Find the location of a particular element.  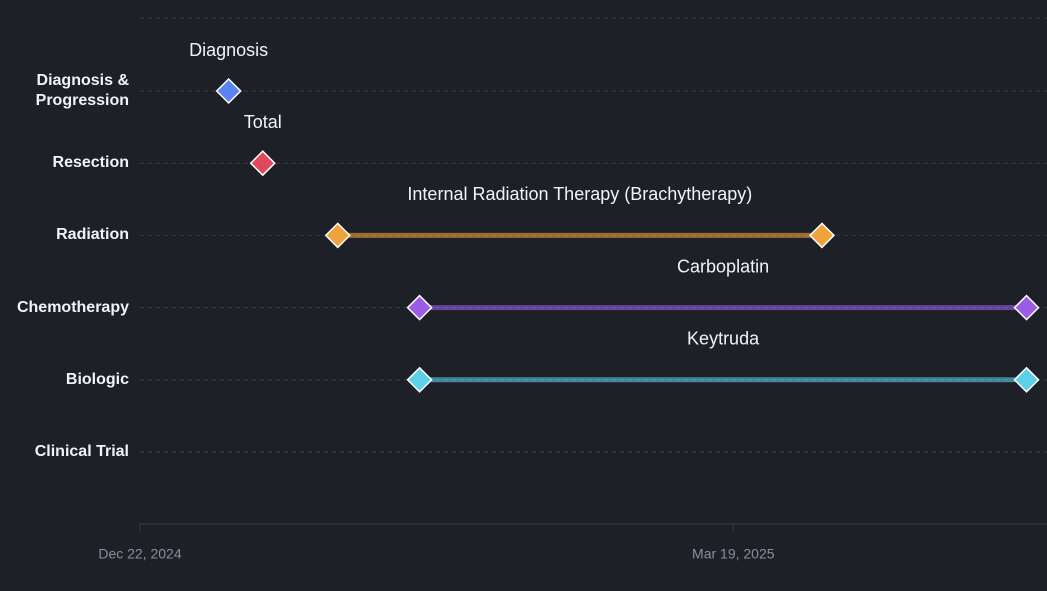

event-label: Diagnosis is located at coordinates (228, 50).